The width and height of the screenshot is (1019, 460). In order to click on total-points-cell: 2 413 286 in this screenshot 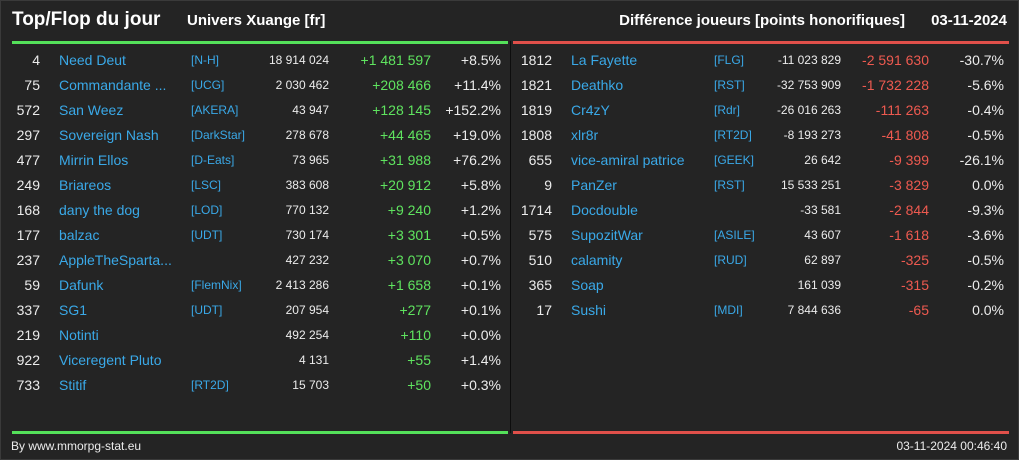, I will do `click(302, 285)`.